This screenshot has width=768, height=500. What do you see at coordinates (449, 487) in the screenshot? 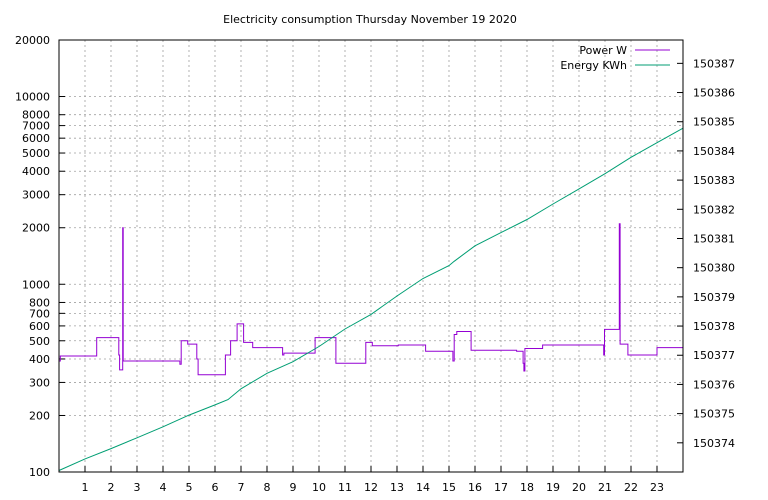
I see `x-tick-label: 15` at bounding box center [449, 487].